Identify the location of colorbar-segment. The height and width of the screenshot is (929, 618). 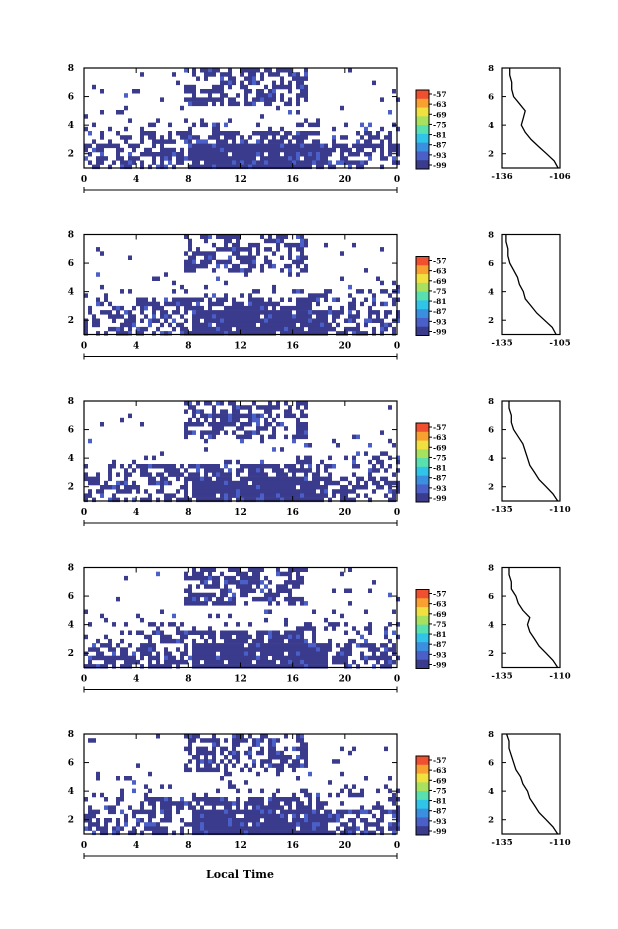
(422, 314).